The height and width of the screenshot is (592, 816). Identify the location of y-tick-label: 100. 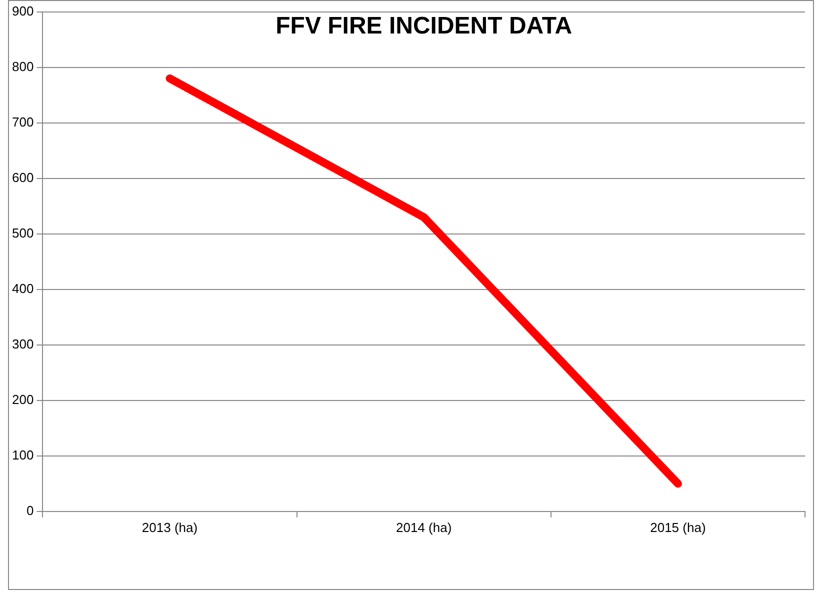
(23, 454).